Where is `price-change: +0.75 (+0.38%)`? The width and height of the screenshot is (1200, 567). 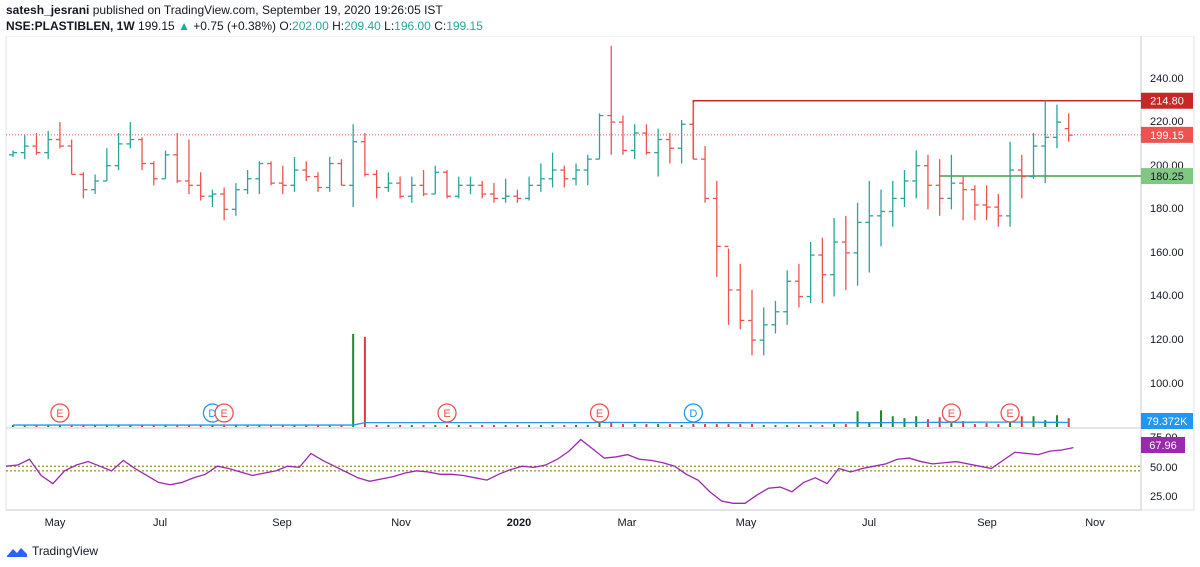
price-change: +0.75 (+0.38%) is located at coordinates (235, 26).